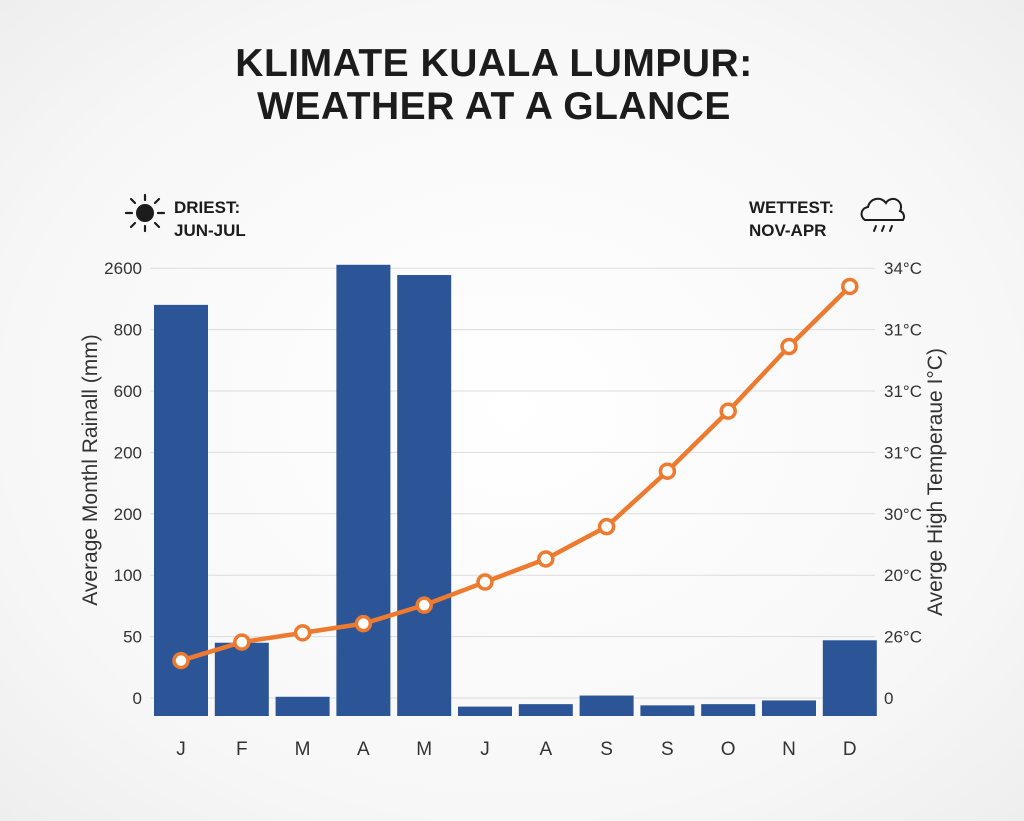  I want to click on x-tick-label: D, so click(850, 749).